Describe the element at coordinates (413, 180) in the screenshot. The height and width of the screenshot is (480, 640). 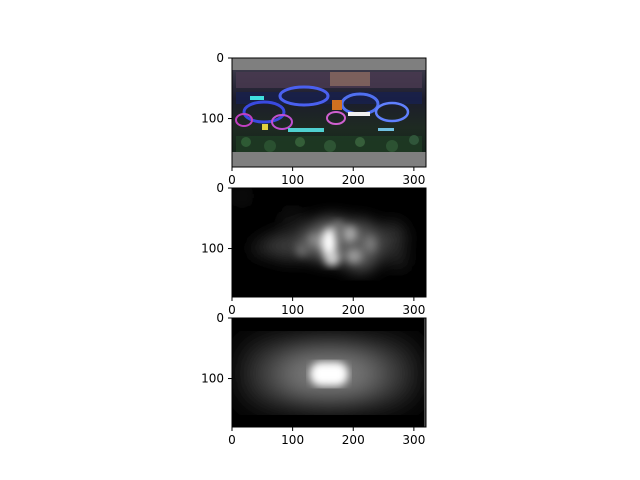
I see `panel-1-xtick-label: 300` at that location.